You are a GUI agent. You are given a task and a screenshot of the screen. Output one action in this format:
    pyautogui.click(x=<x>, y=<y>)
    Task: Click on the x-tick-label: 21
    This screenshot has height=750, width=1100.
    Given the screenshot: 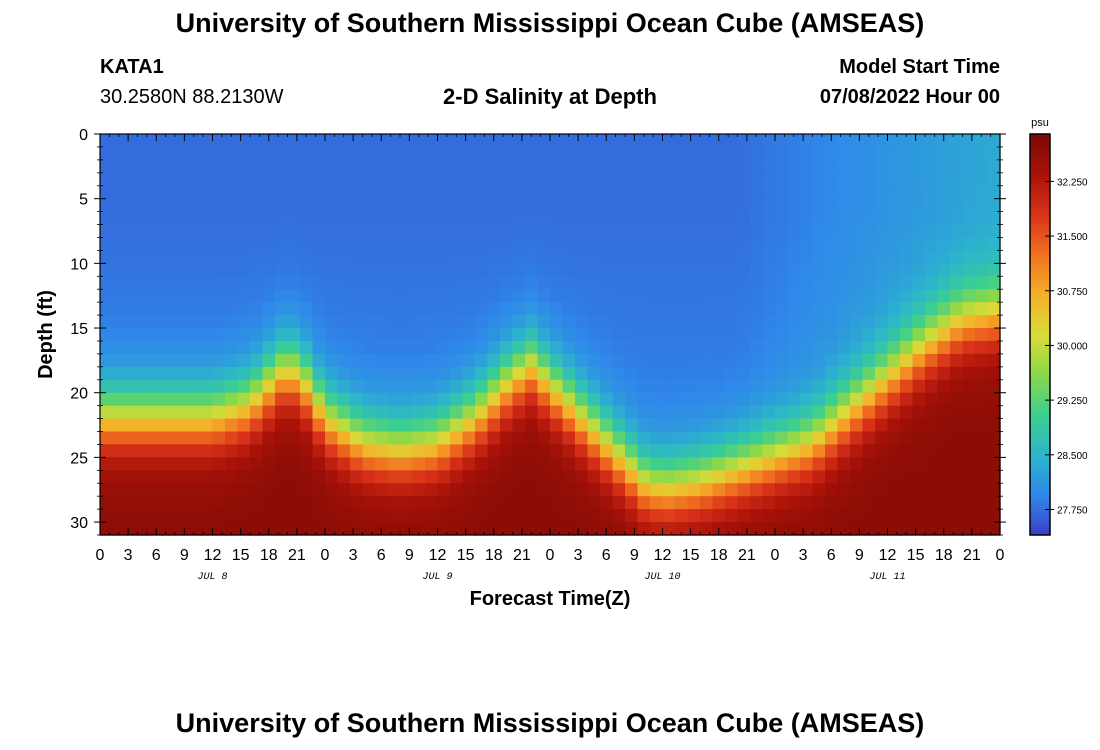 What is the action you would take?
    pyautogui.click(x=747, y=555)
    